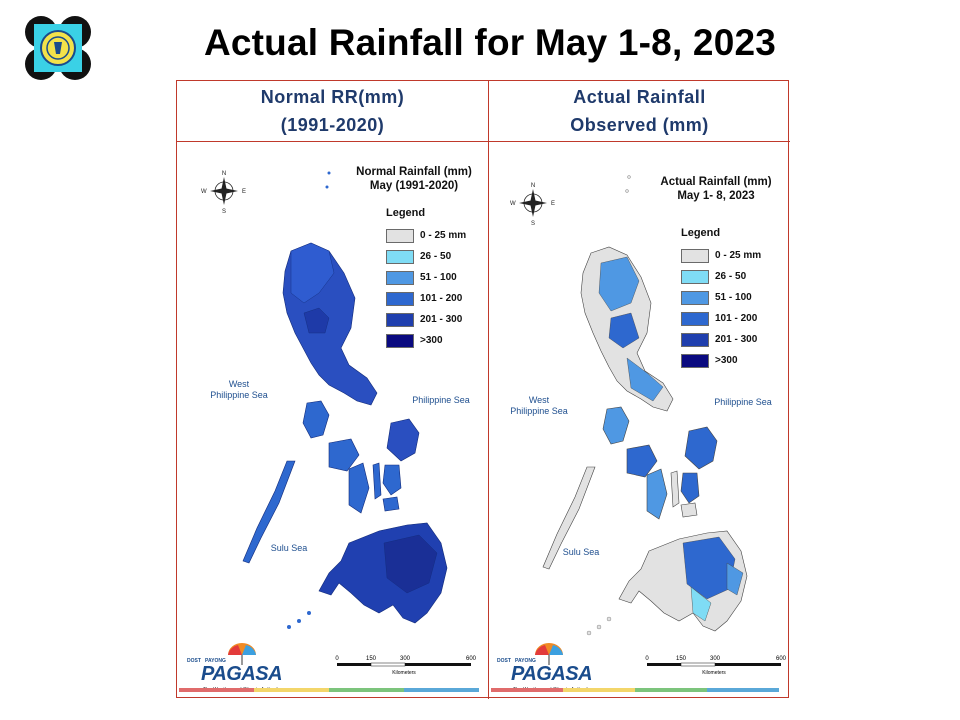 The height and width of the screenshot is (720, 960). What do you see at coordinates (242, 654) in the screenshot?
I see `umbrella-icon` at bounding box center [242, 654].